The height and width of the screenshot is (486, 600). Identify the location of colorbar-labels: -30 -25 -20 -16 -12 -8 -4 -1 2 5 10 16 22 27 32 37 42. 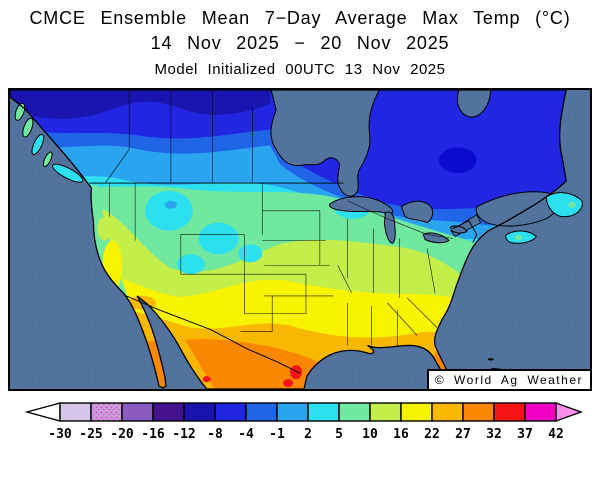
(306, 434).